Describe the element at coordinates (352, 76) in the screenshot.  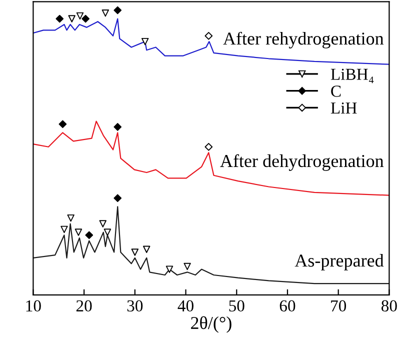
I see `legend-label: LiBH₄` at that location.